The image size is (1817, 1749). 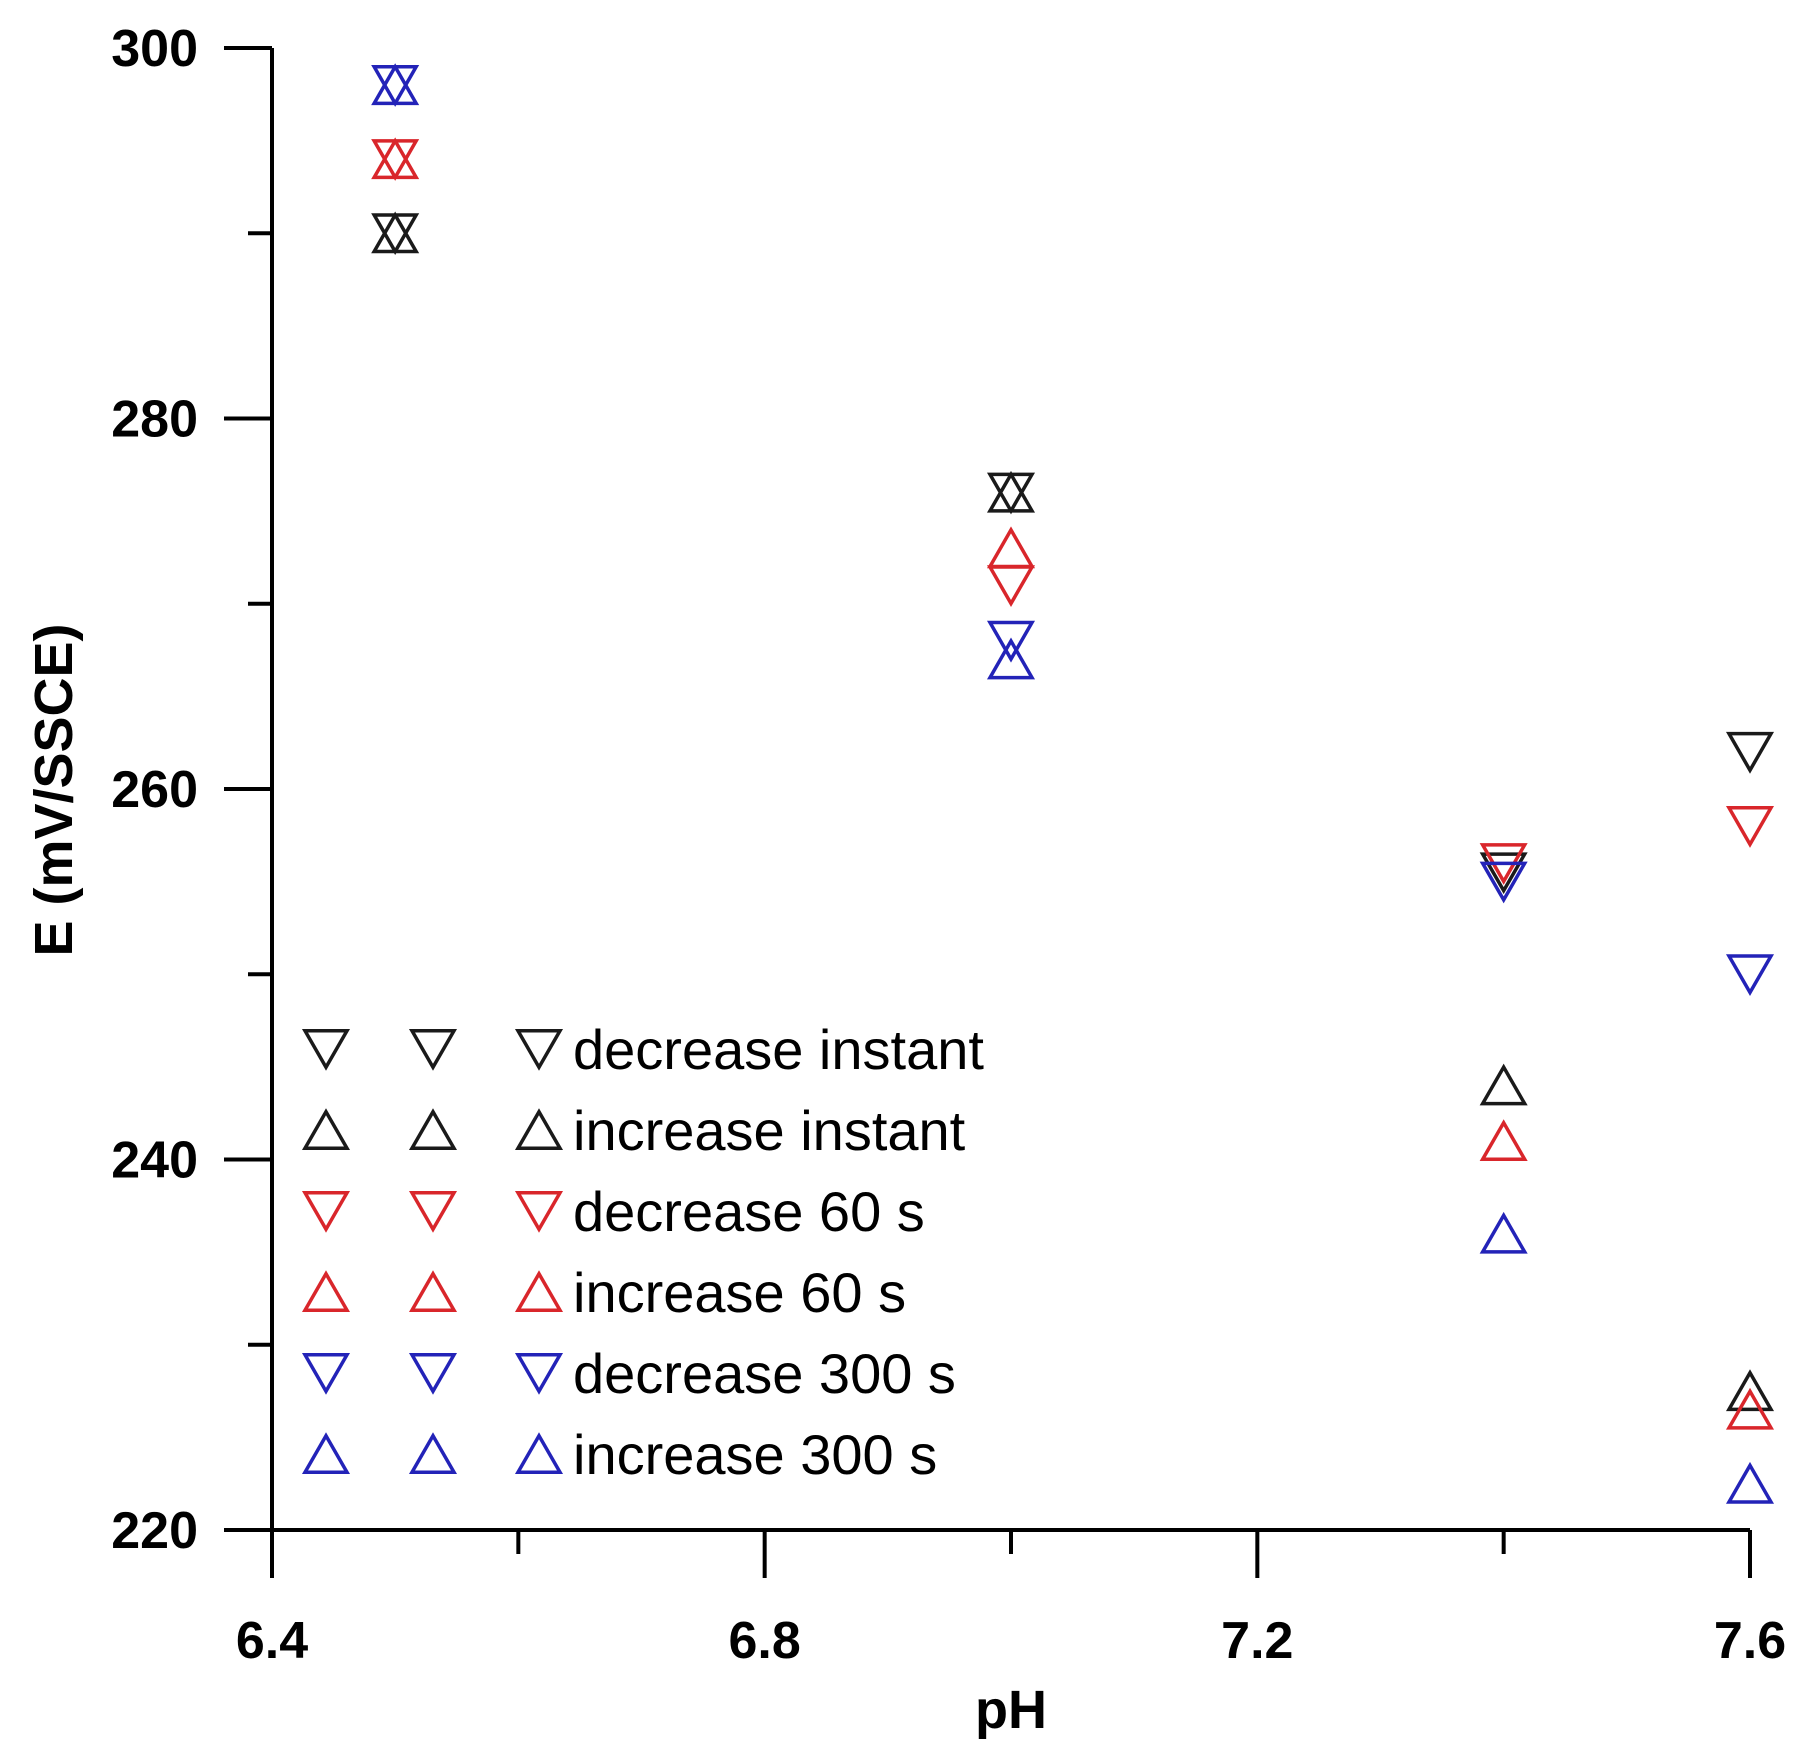 I want to click on y-tick-label: 220, so click(x=154, y=1531).